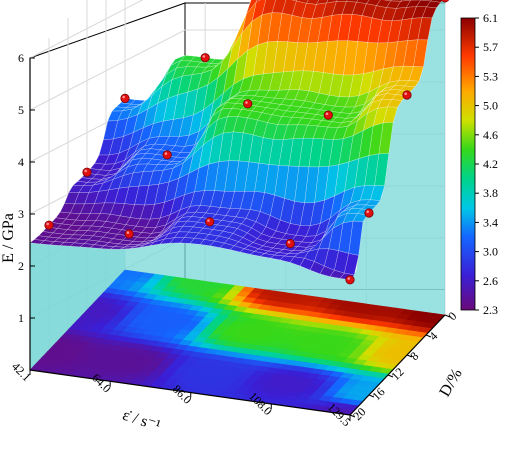 This screenshot has width=505, height=452. I want to click on colorbar-tick-label: 3.0, so click(490, 252).